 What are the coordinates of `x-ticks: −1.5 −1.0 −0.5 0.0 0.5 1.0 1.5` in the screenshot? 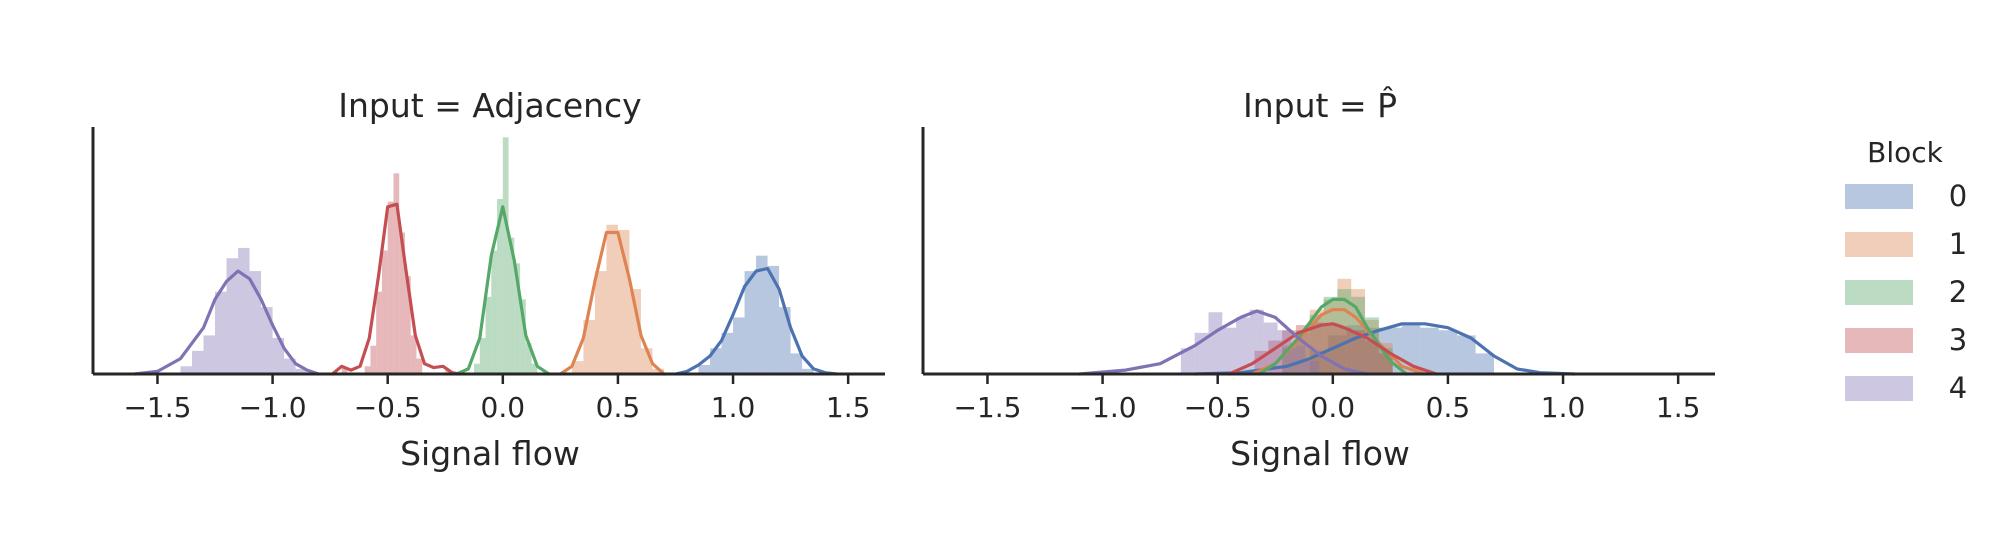 It's located at (496, 399).